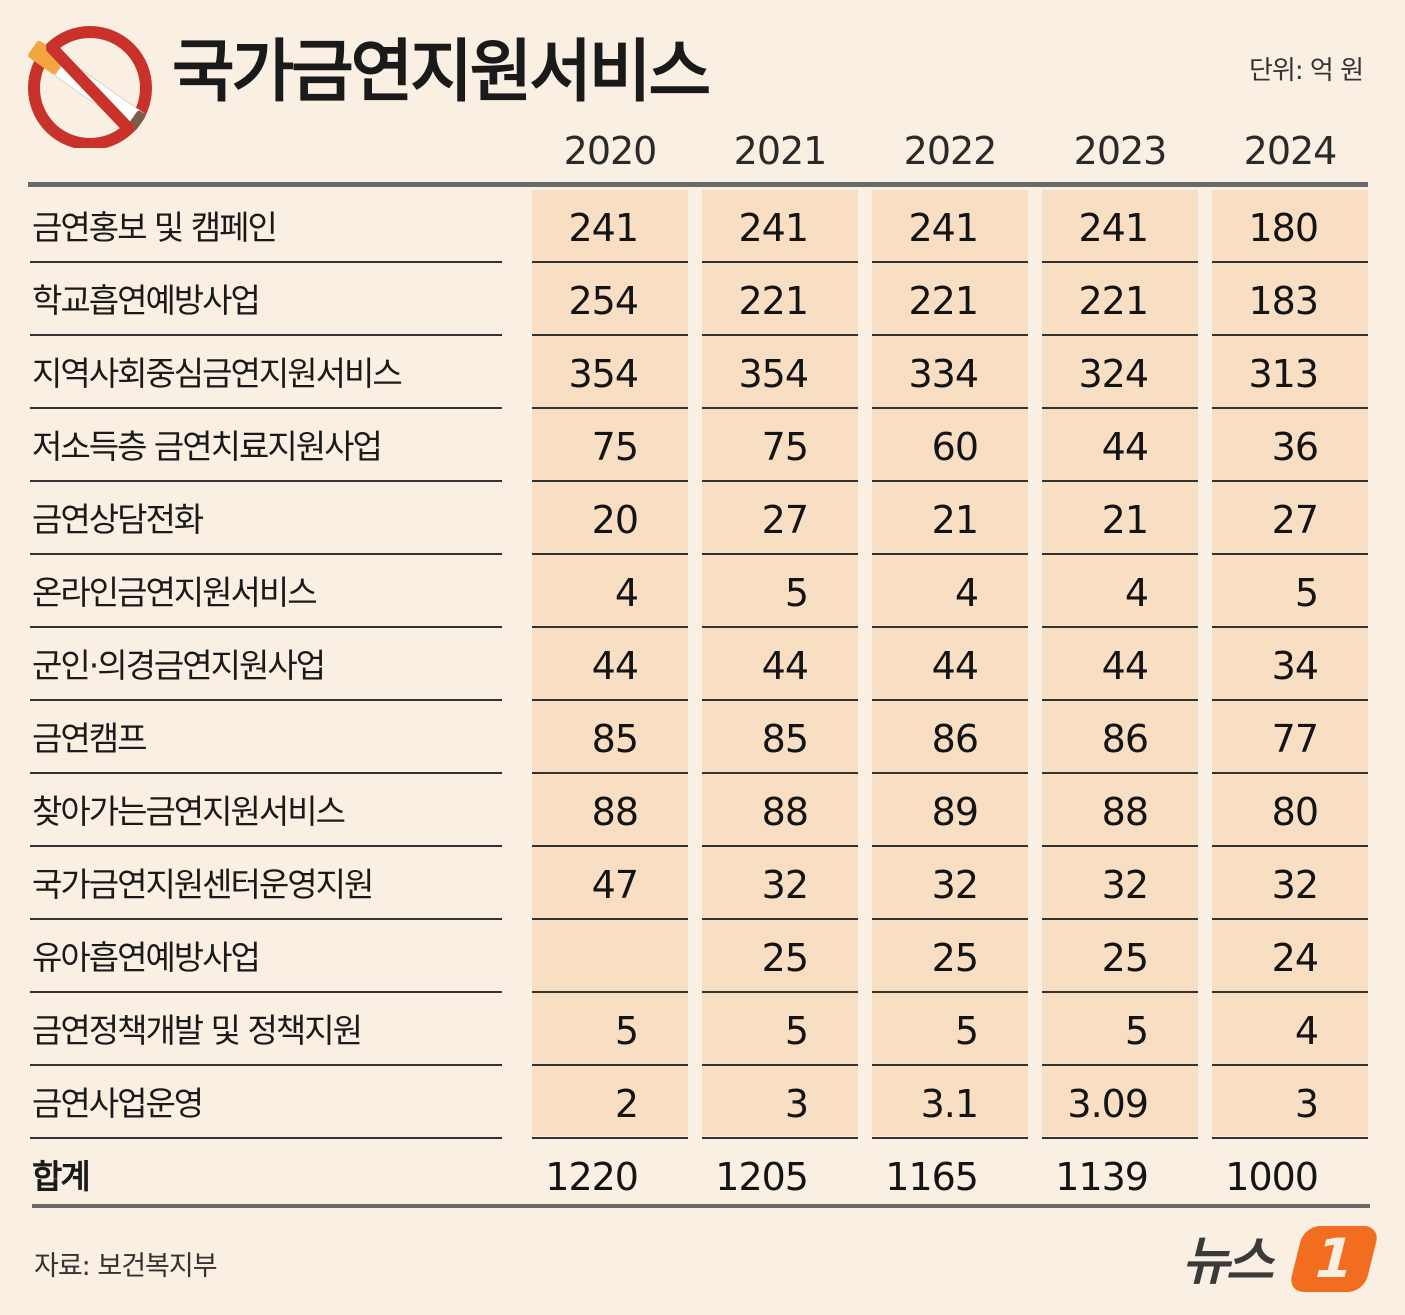 This screenshot has height=1315, width=1405. Describe the element at coordinates (955, 885) in the screenshot. I see `value-cell: 32` at that location.